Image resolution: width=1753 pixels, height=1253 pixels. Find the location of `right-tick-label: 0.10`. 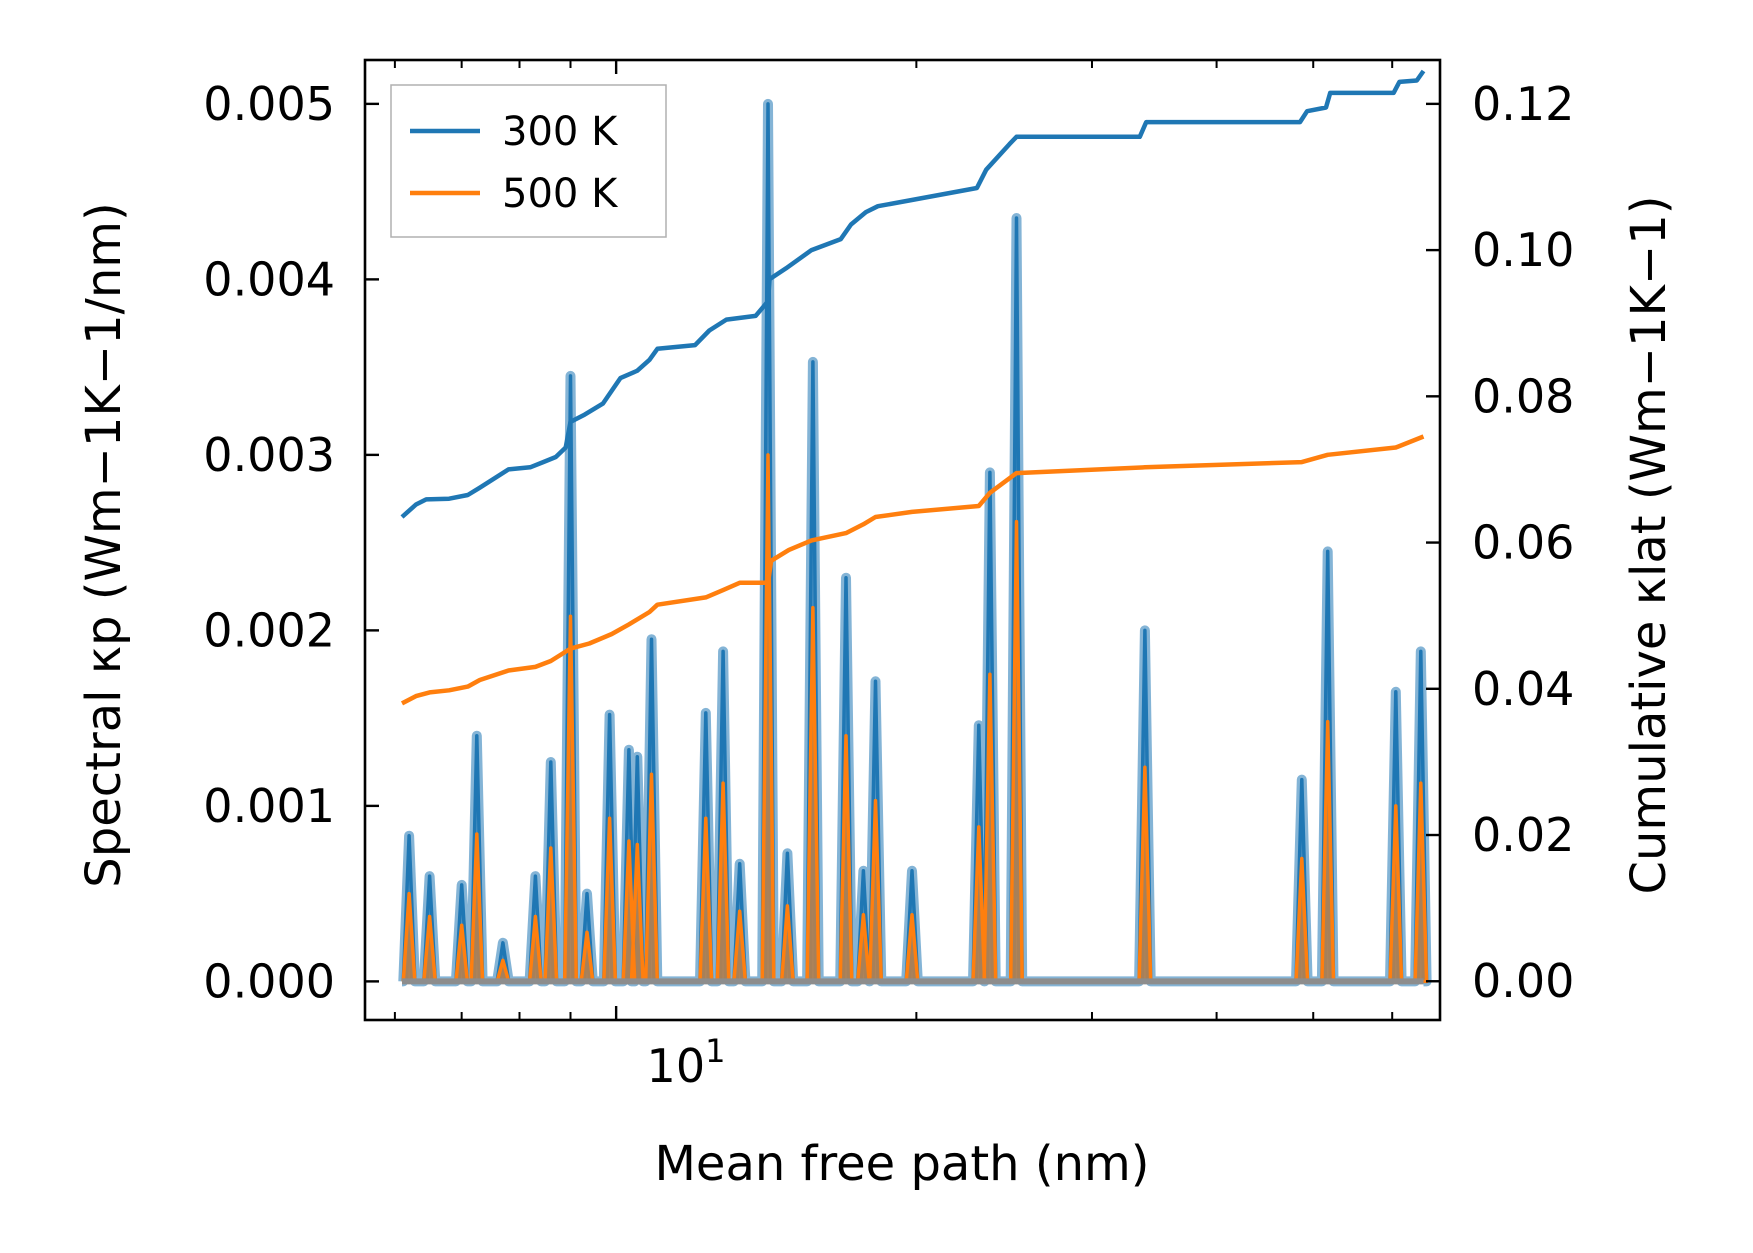

right-tick-label: 0.10 is located at coordinates (1523, 250).